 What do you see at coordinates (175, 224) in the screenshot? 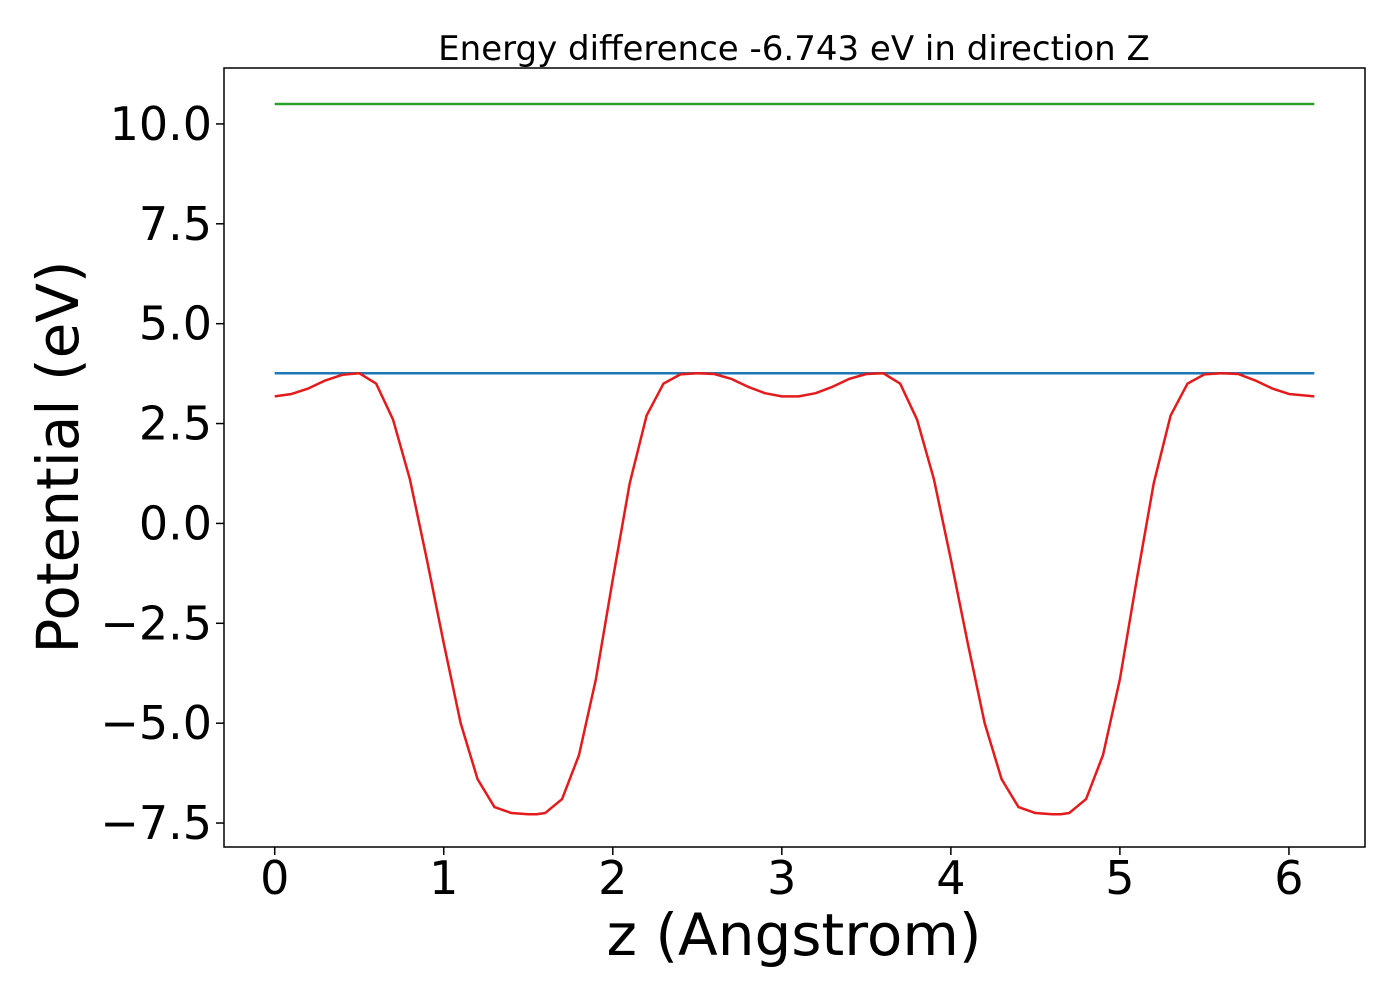
I see `y-tick-label: 7.5` at bounding box center [175, 224].